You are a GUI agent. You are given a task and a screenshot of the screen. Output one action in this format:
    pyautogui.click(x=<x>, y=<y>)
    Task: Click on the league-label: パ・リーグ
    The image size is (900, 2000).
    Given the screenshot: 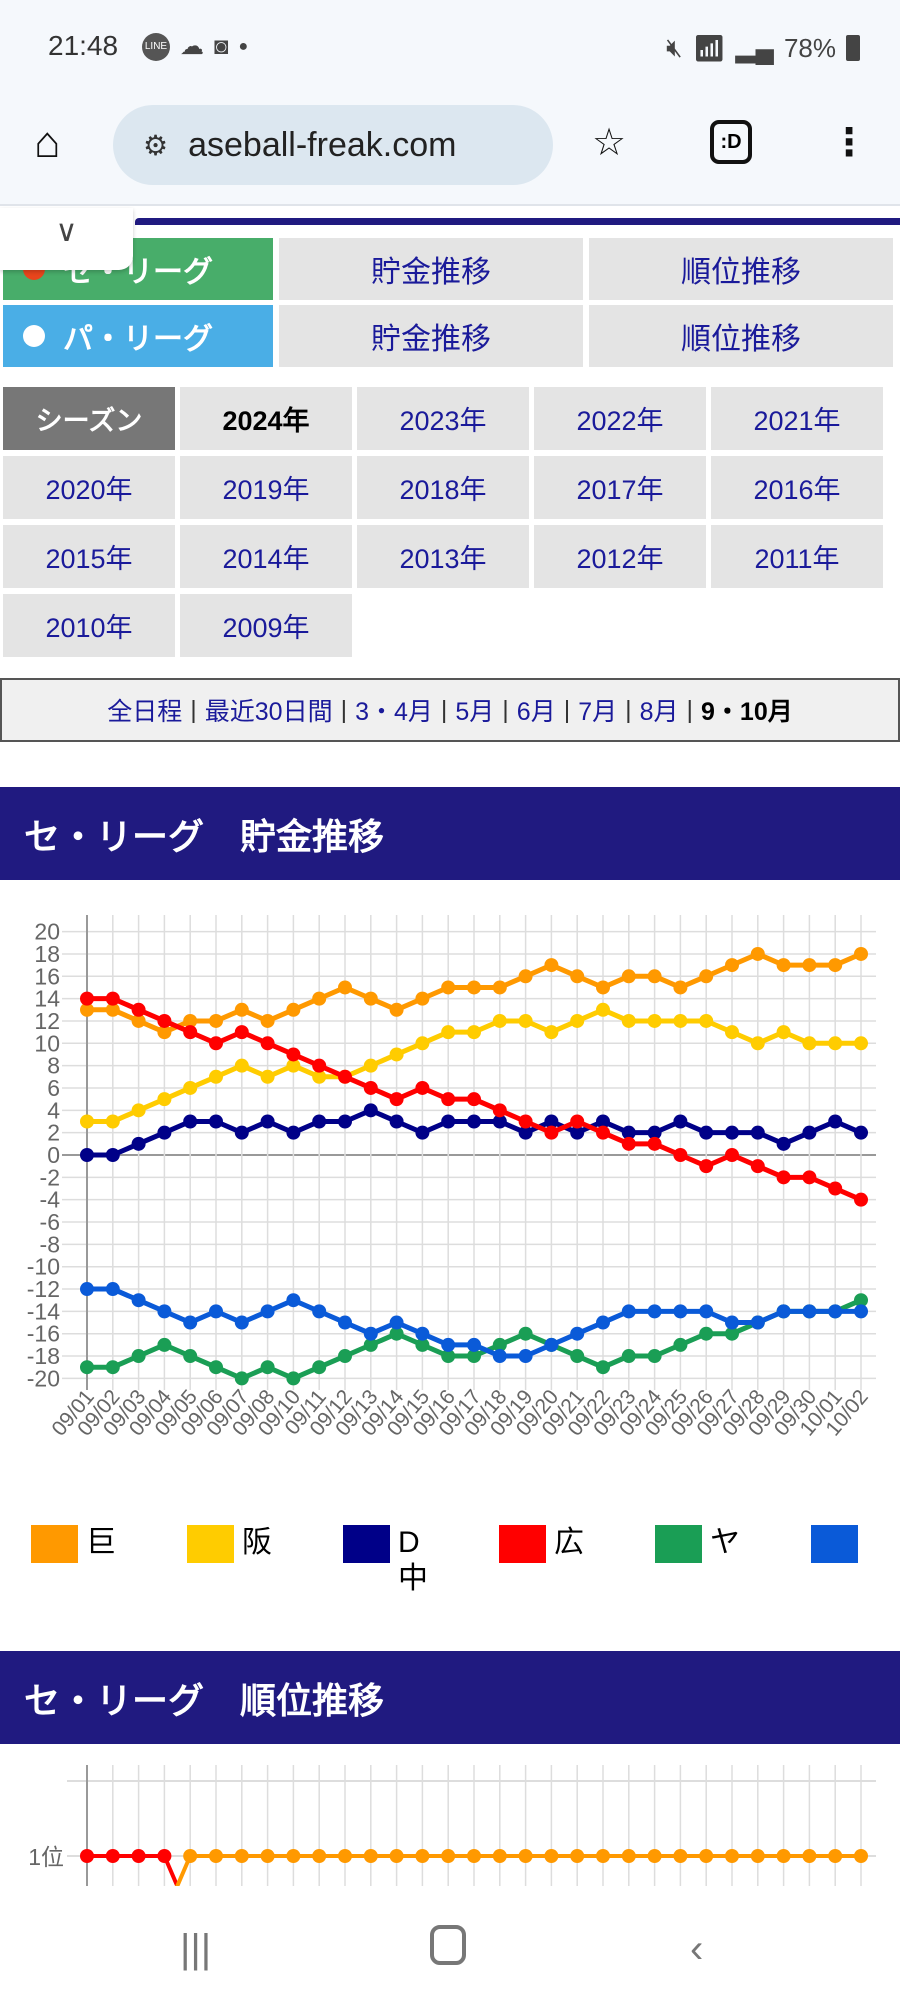 What is the action you would take?
    pyautogui.click(x=138, y=336)
    